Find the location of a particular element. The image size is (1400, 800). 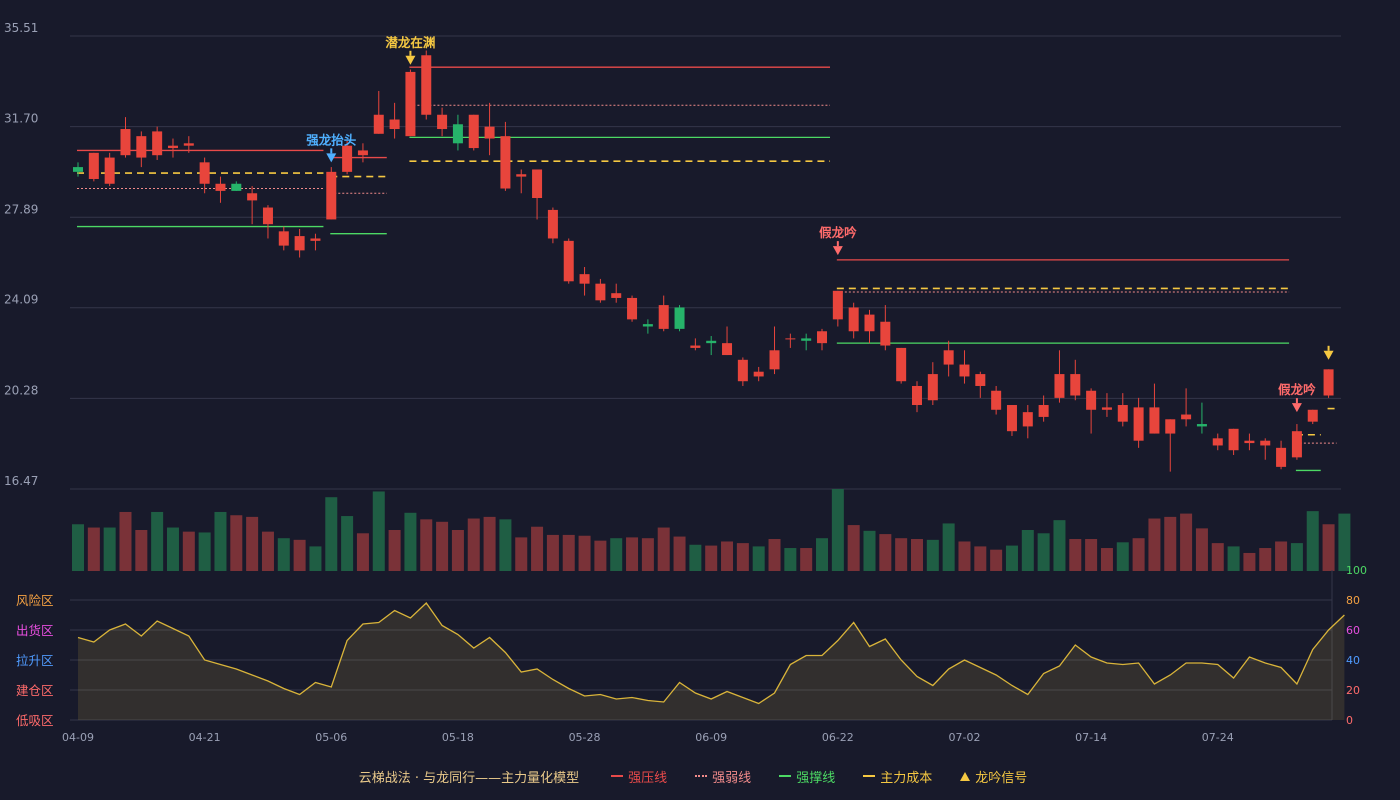

legend-item-resist: 强压线 is located at coordinates (639, 776).